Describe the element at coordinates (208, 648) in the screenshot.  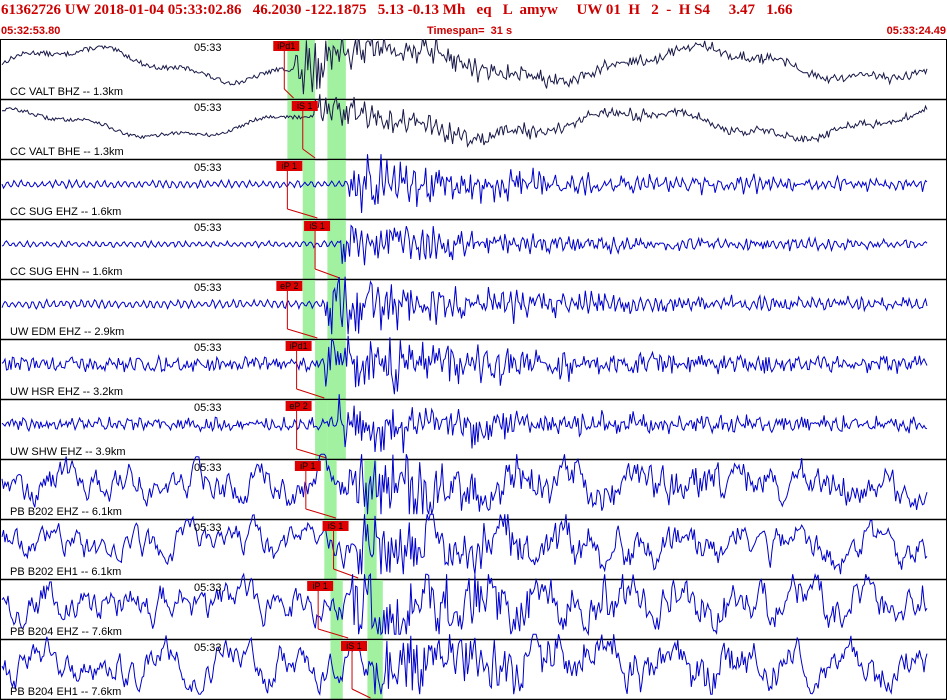
I see `time-tick-label-10: 05:33` at that location.